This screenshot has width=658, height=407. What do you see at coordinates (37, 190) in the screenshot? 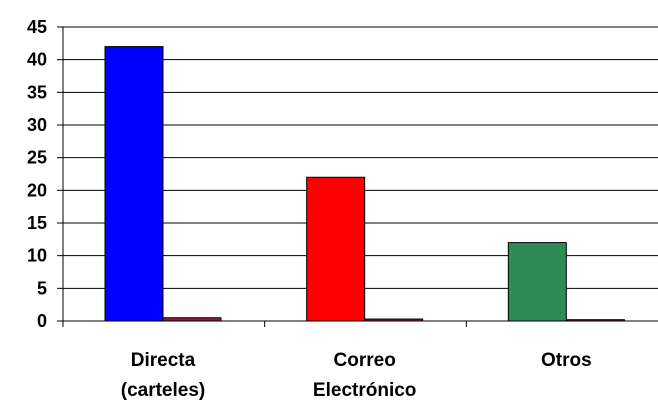
I see `y-tick-label: 20` at bounding box center [37, 190].